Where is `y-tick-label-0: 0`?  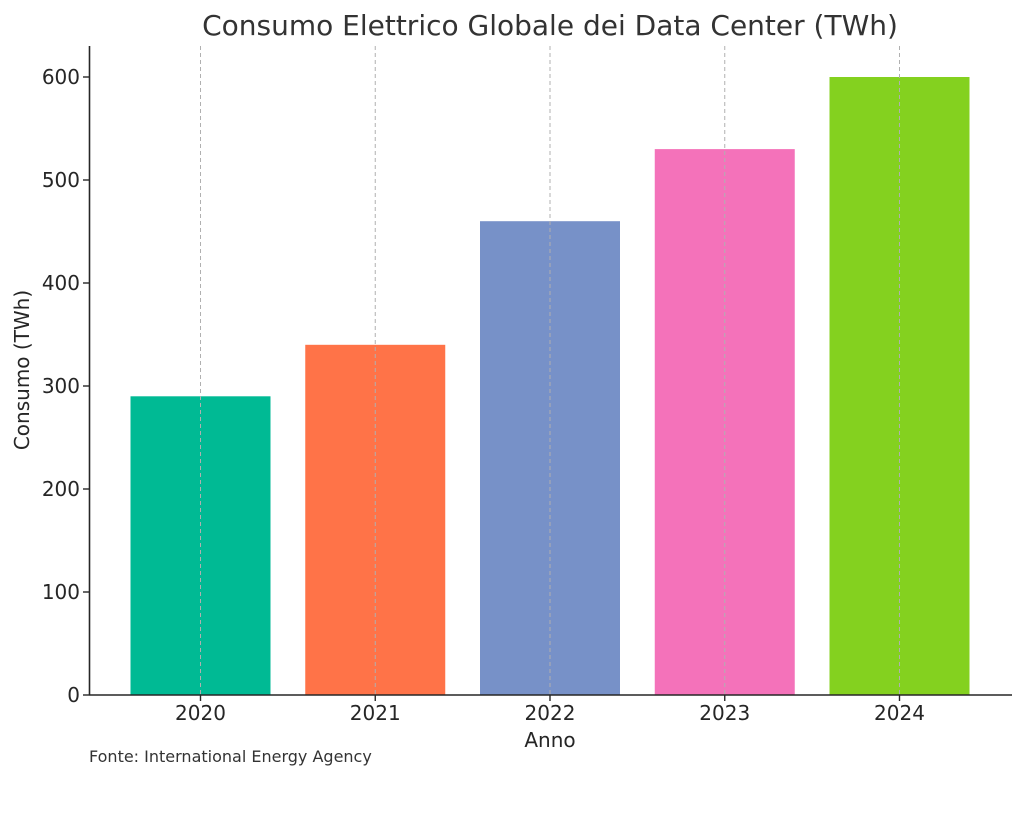 y-tick-label-0: 0 is located at coordinates (73, 695).